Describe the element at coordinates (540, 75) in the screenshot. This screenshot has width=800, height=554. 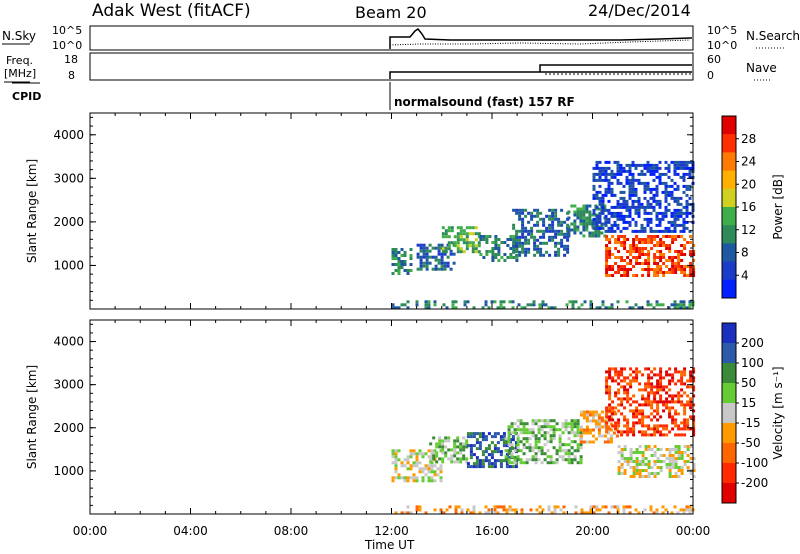
I see `freq-trace` at that location.